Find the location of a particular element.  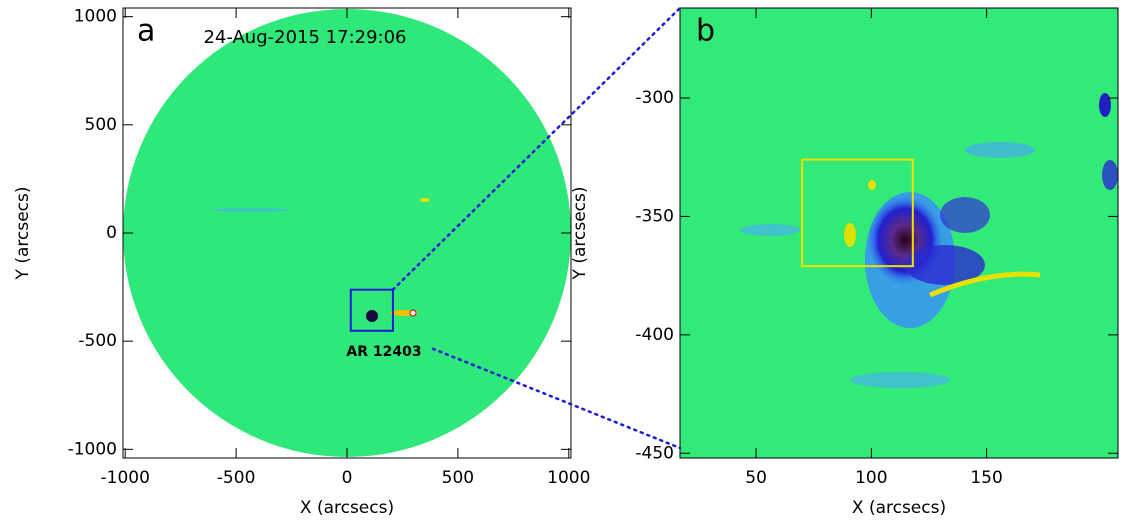

disk-features is located at coordinates (320, 260).